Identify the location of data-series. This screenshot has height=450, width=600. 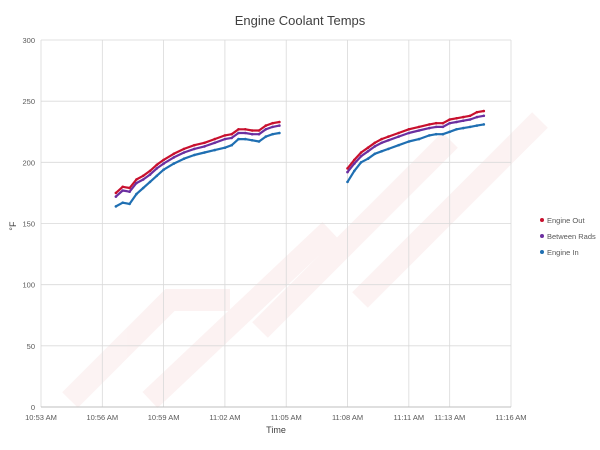
(300, 158).